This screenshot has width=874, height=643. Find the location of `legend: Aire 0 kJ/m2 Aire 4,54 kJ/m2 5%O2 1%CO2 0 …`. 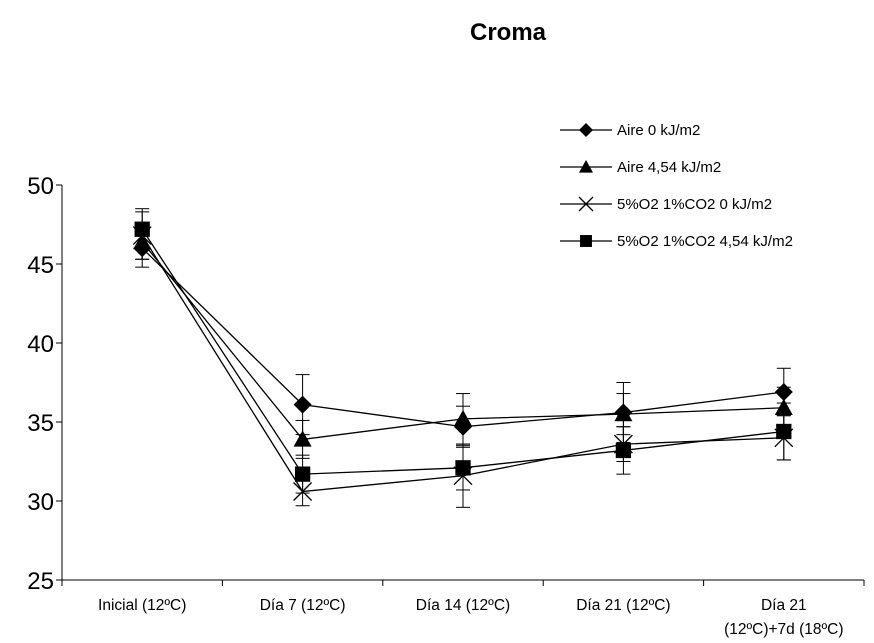

legend: Aire 0 kJ/m2 Aire 4,54 kJ/m2 5%O2 1%CO2 0 … is located at coordinates (676, 186).